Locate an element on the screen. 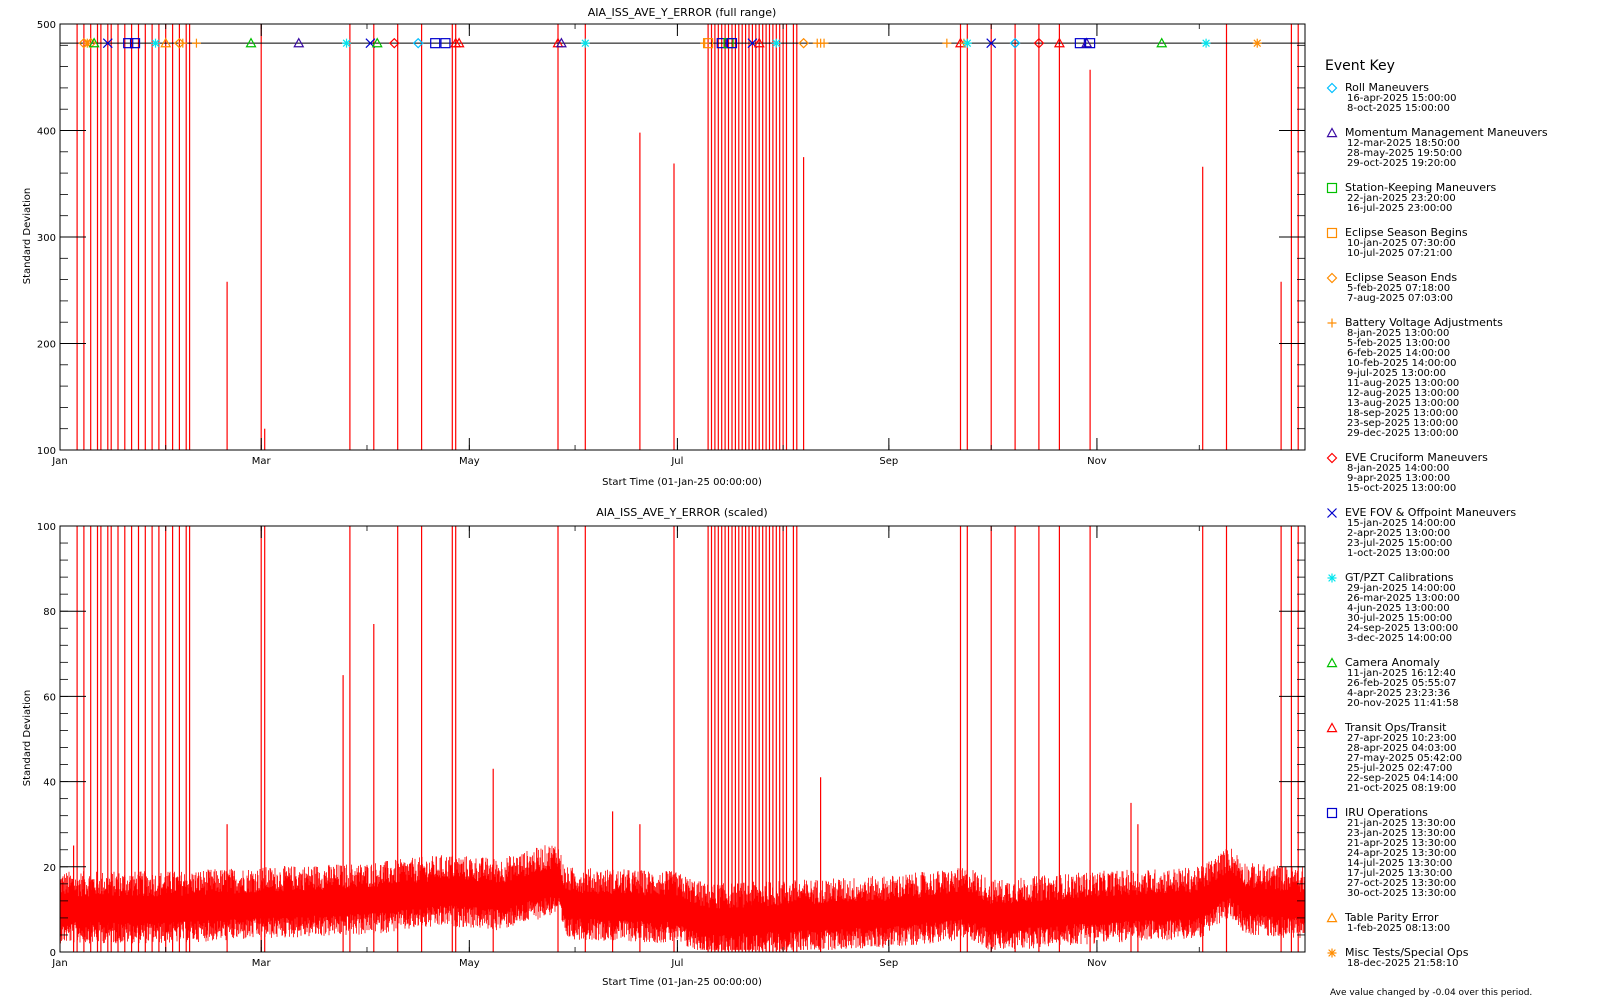 Image resolution: width=1600 pixels, height=1000 pixels. event-key-name: Roll Maneuvers is located at coordinates (1387, 87).